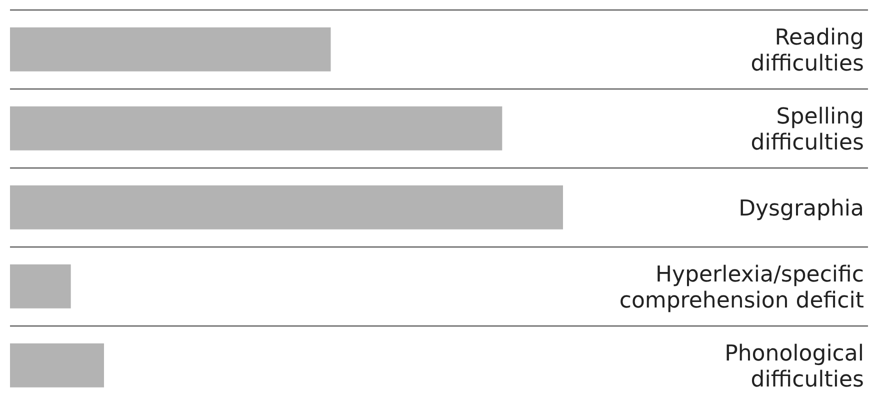 This screenshot has height=410, width=876. What do you see at coordinates (801, 209) in the screenshot?
I see `y-tick-label: Dysgraphia` at bounding box center [801, 209].